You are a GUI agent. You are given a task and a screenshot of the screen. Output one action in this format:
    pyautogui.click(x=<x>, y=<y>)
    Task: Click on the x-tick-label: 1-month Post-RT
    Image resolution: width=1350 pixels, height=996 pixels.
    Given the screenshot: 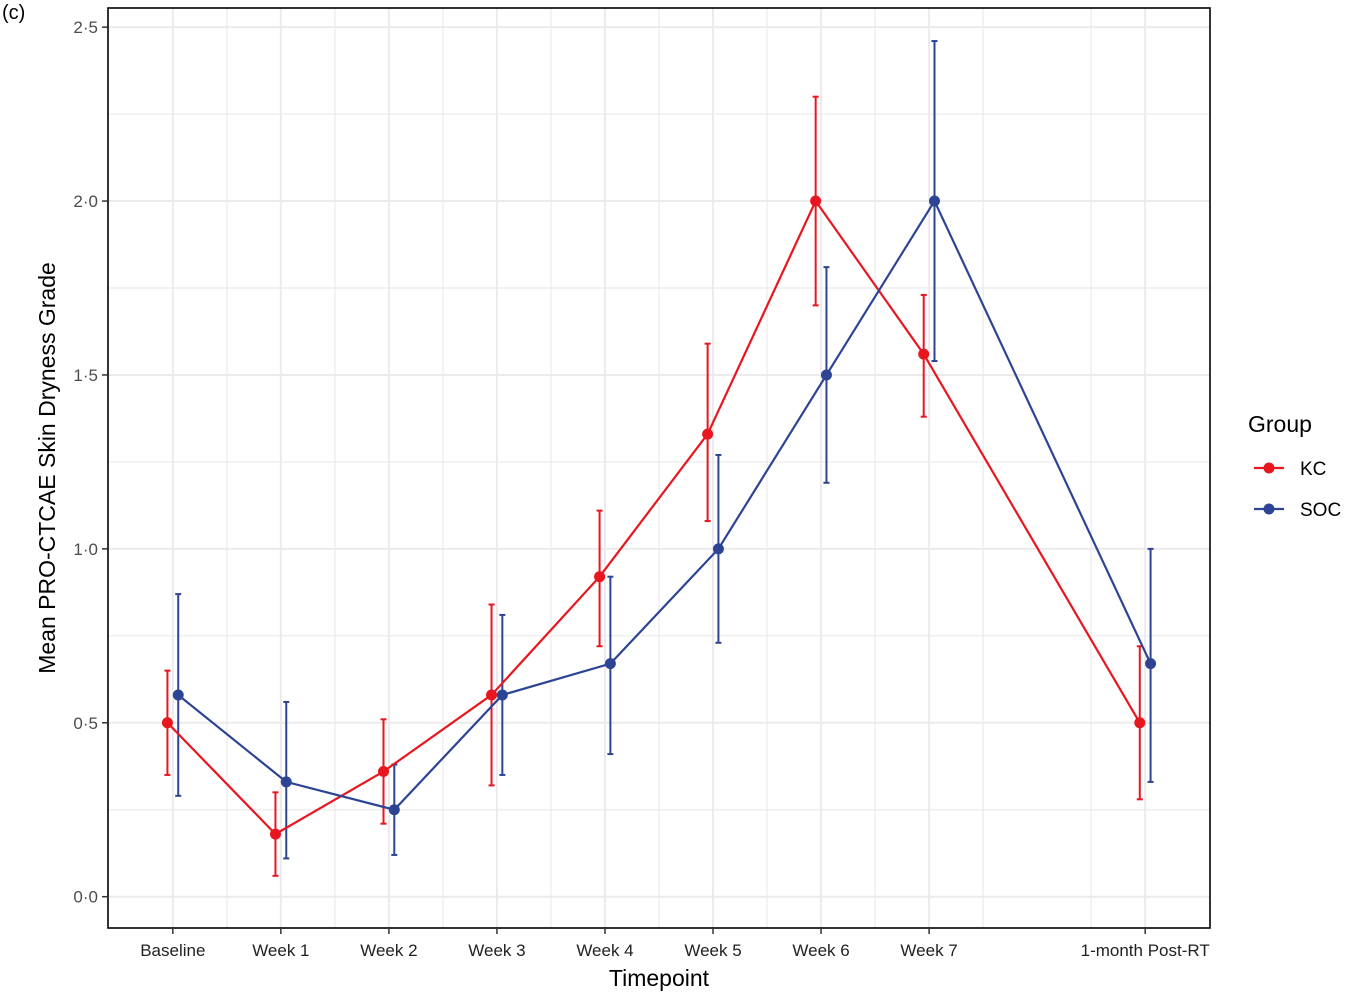 What is the action you would take?
    pyautogui.click(x=1145, y=950)
    